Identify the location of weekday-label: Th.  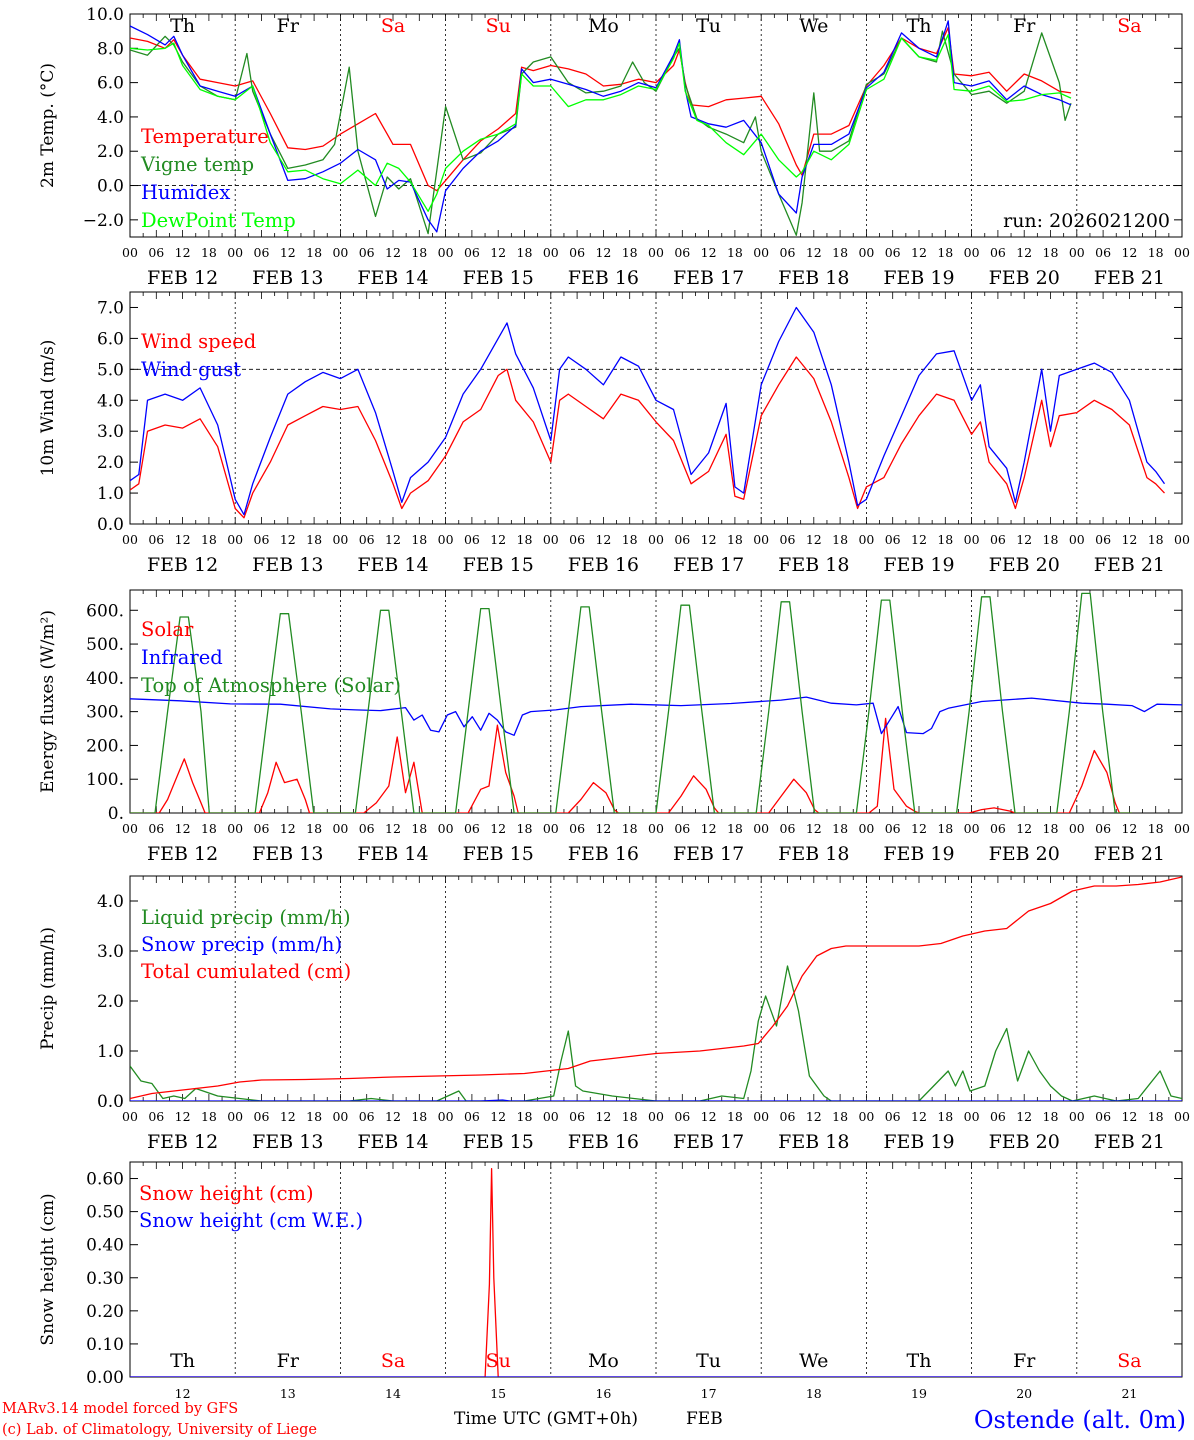
(919, 1361).